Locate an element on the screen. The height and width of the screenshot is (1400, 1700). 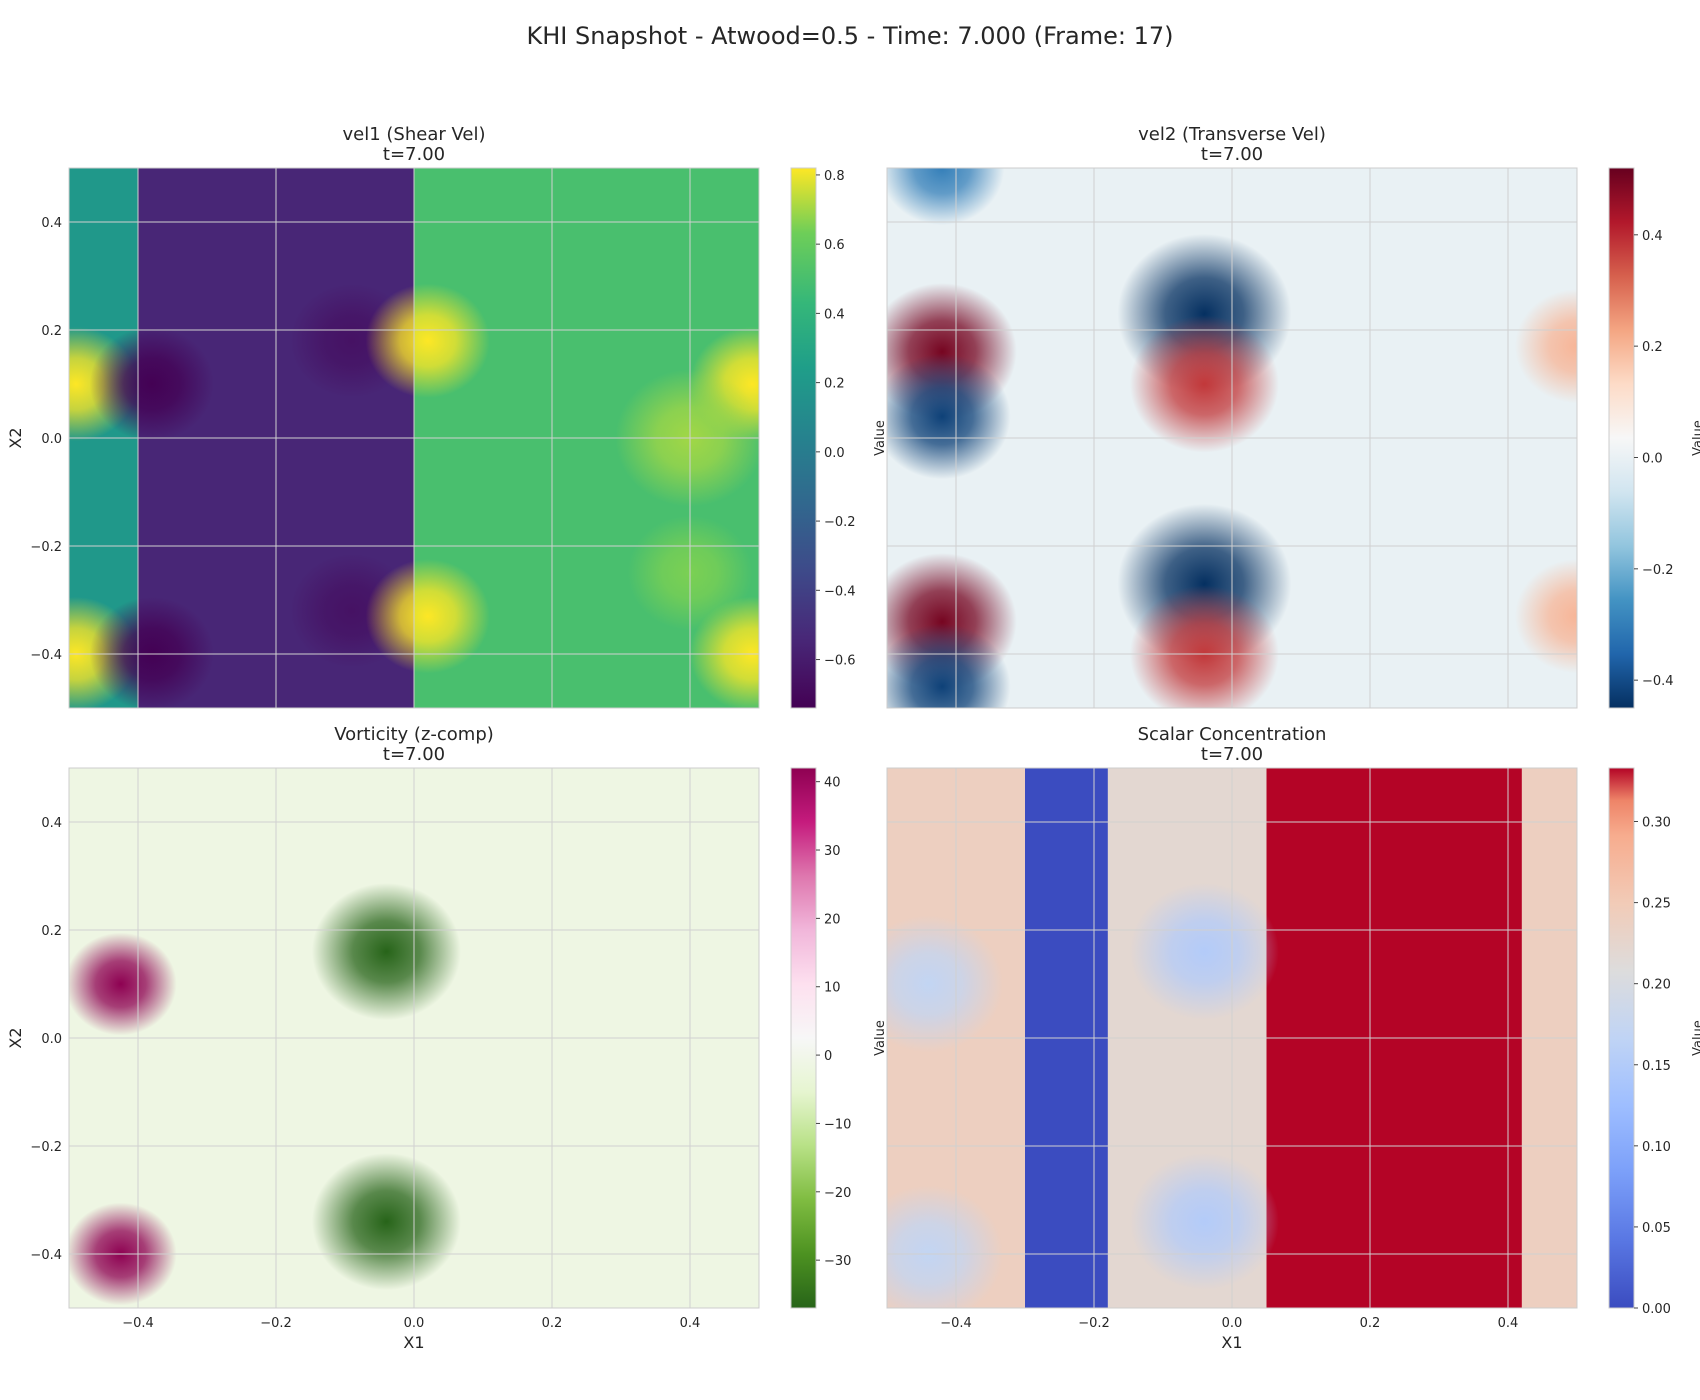
colorbar-tick-label: −0.6 is located at coordinates (840, 661).